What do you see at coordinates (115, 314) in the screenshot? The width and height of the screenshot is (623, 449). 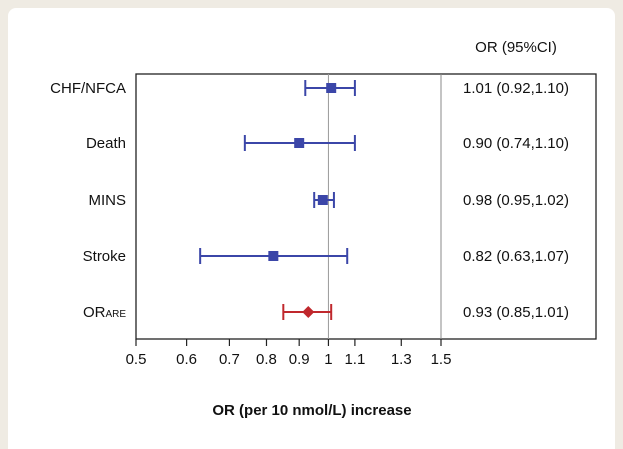 I see `row-label-subscript: ARE` at bounding box center [115, 314].